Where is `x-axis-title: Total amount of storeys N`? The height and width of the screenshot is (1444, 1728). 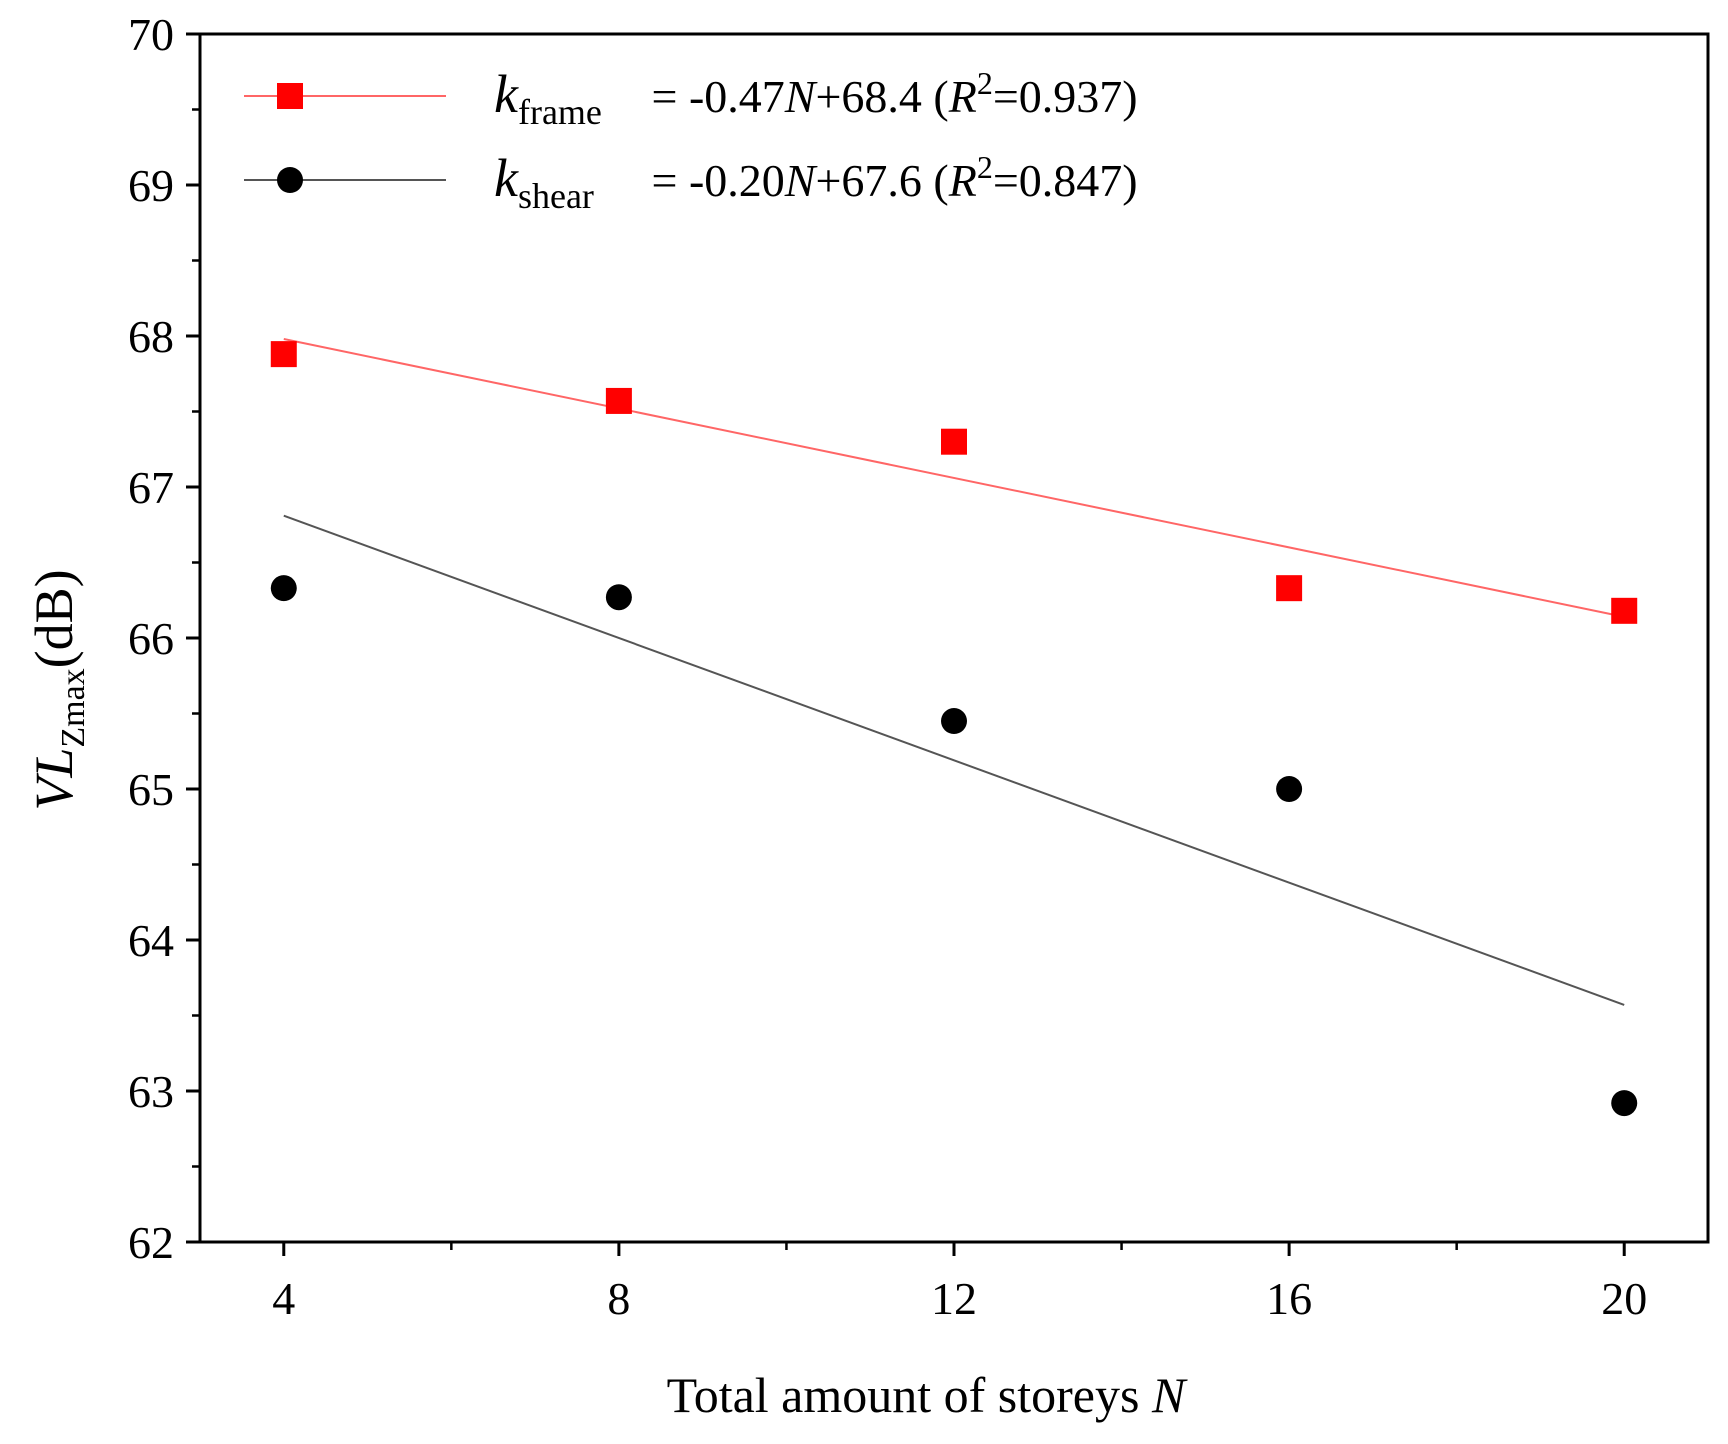
x-axis-title: Total amount of storeys N is located at coordinates (927, 1395).